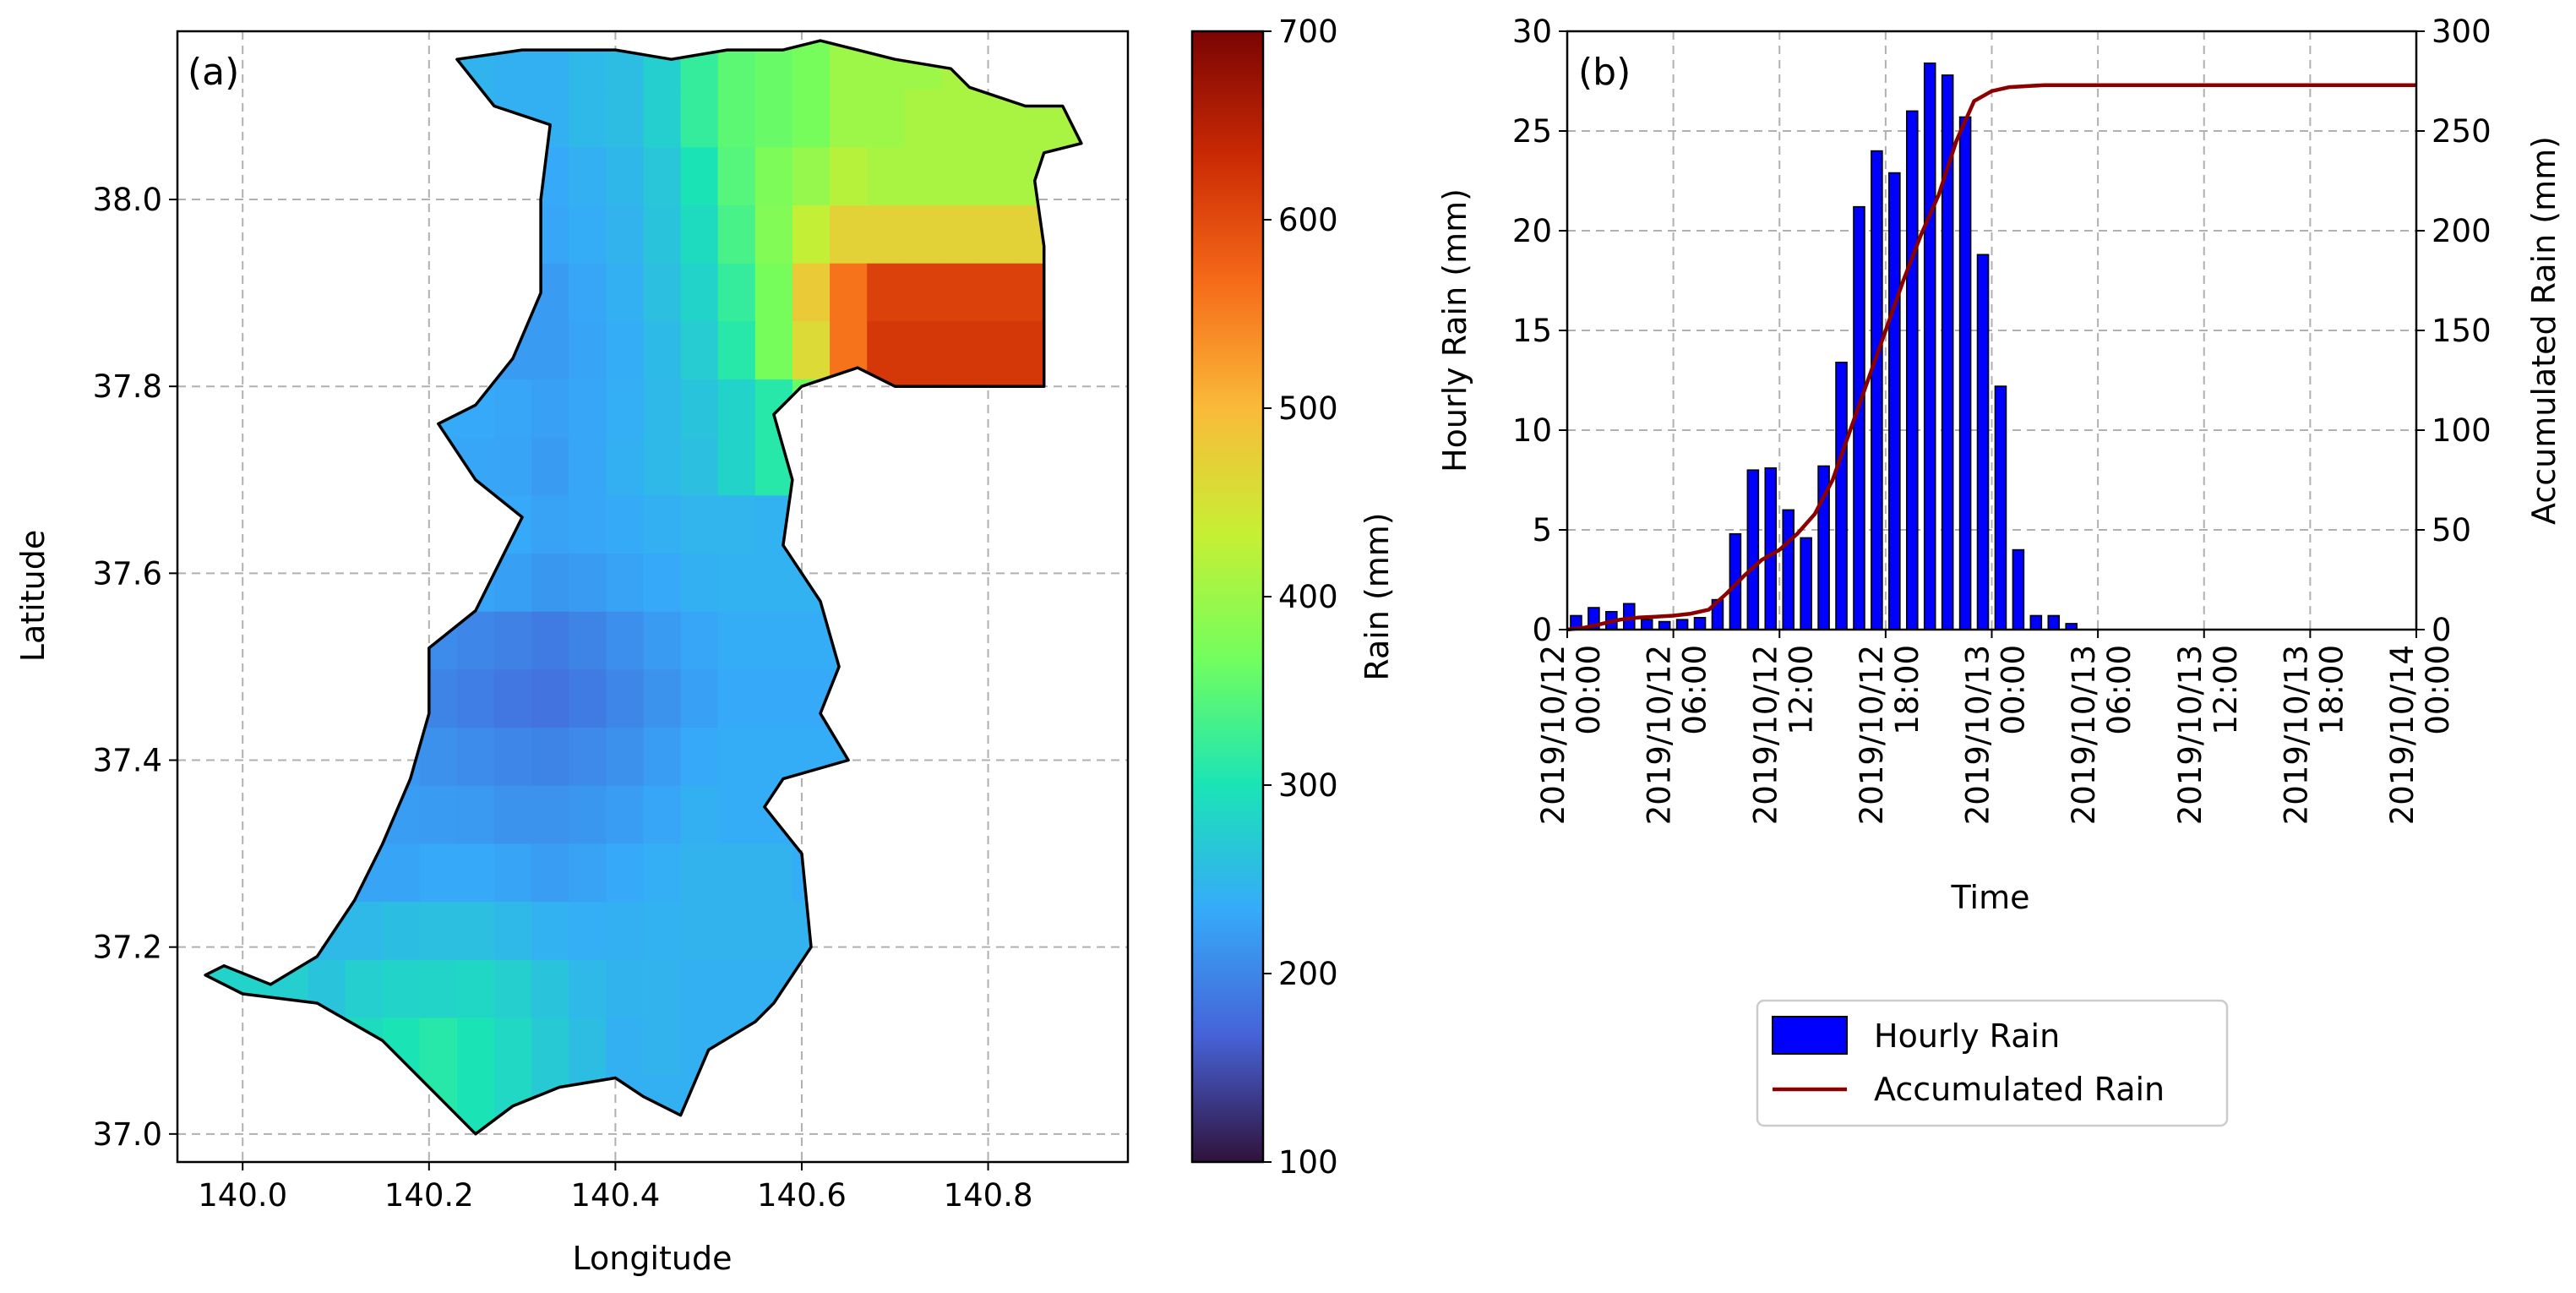  I want to click on legend-hourly-rain: Hourly Rain, so click(1967, 1036).